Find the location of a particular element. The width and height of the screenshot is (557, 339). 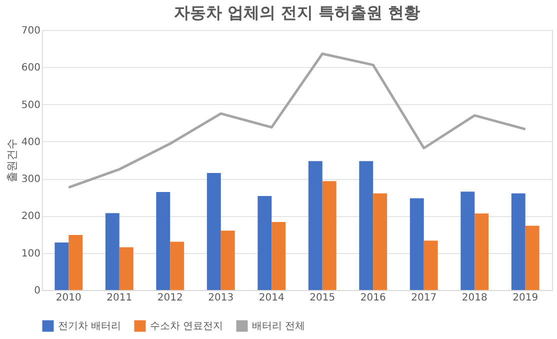

y-tick-label: 500 is located at coordinates (30, 105).